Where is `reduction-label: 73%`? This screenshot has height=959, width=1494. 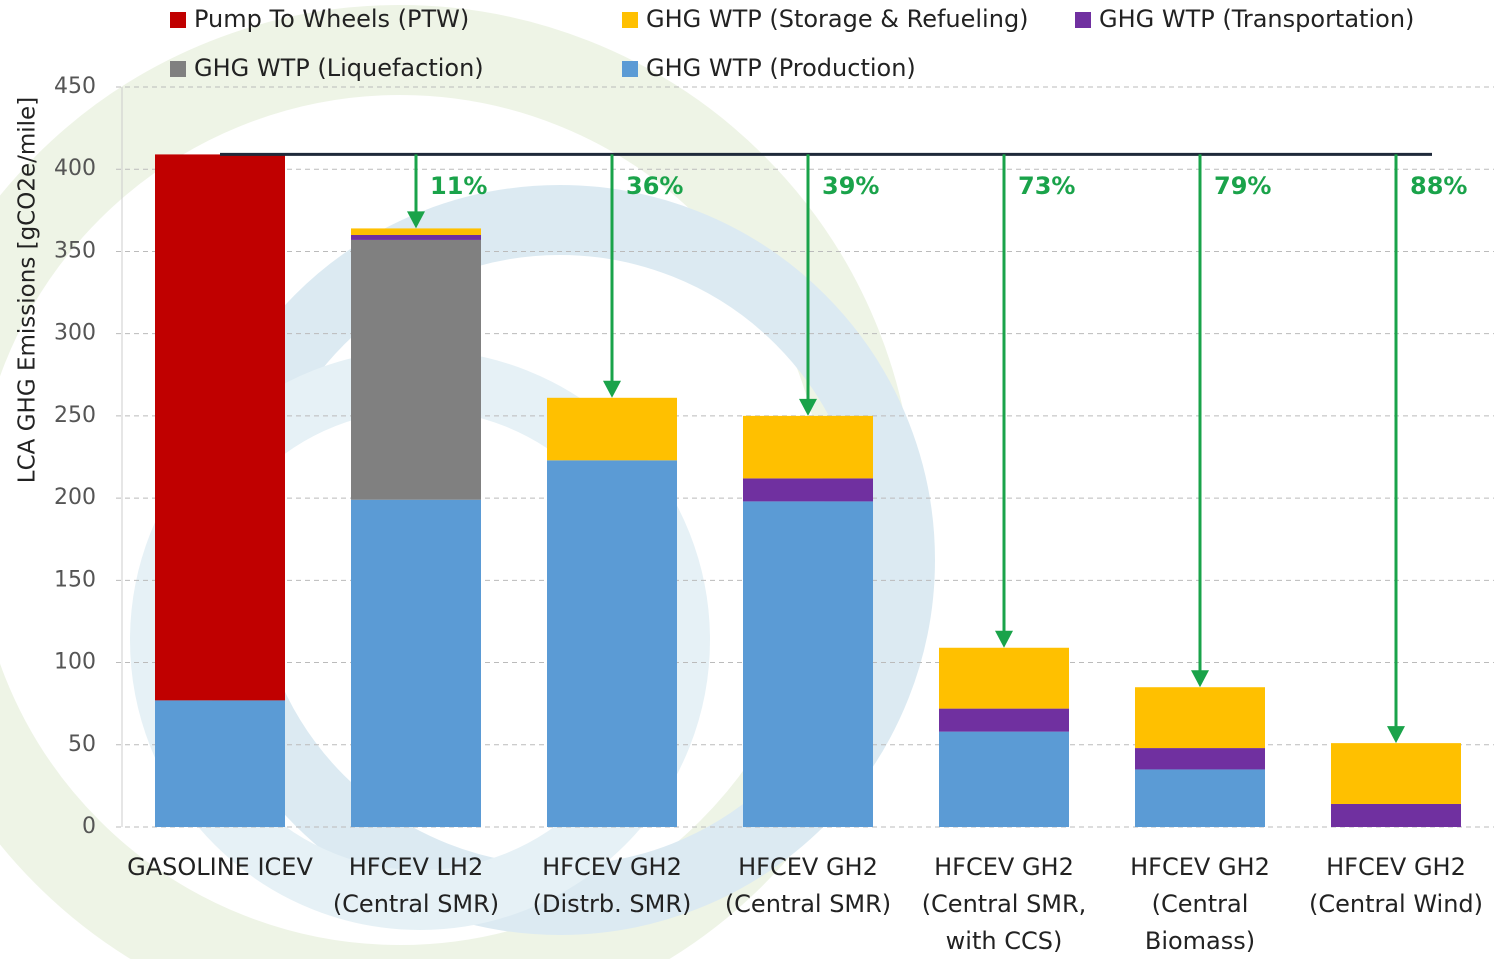
reduction-label: 73% is located at coordinates (1046, 186).